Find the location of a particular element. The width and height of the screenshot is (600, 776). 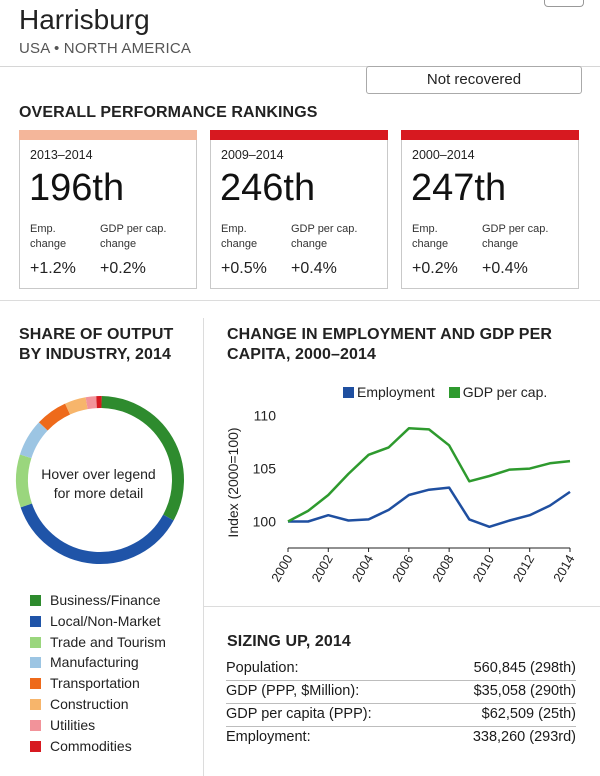

rank-value: 247th is located at coordinates (459, 188).